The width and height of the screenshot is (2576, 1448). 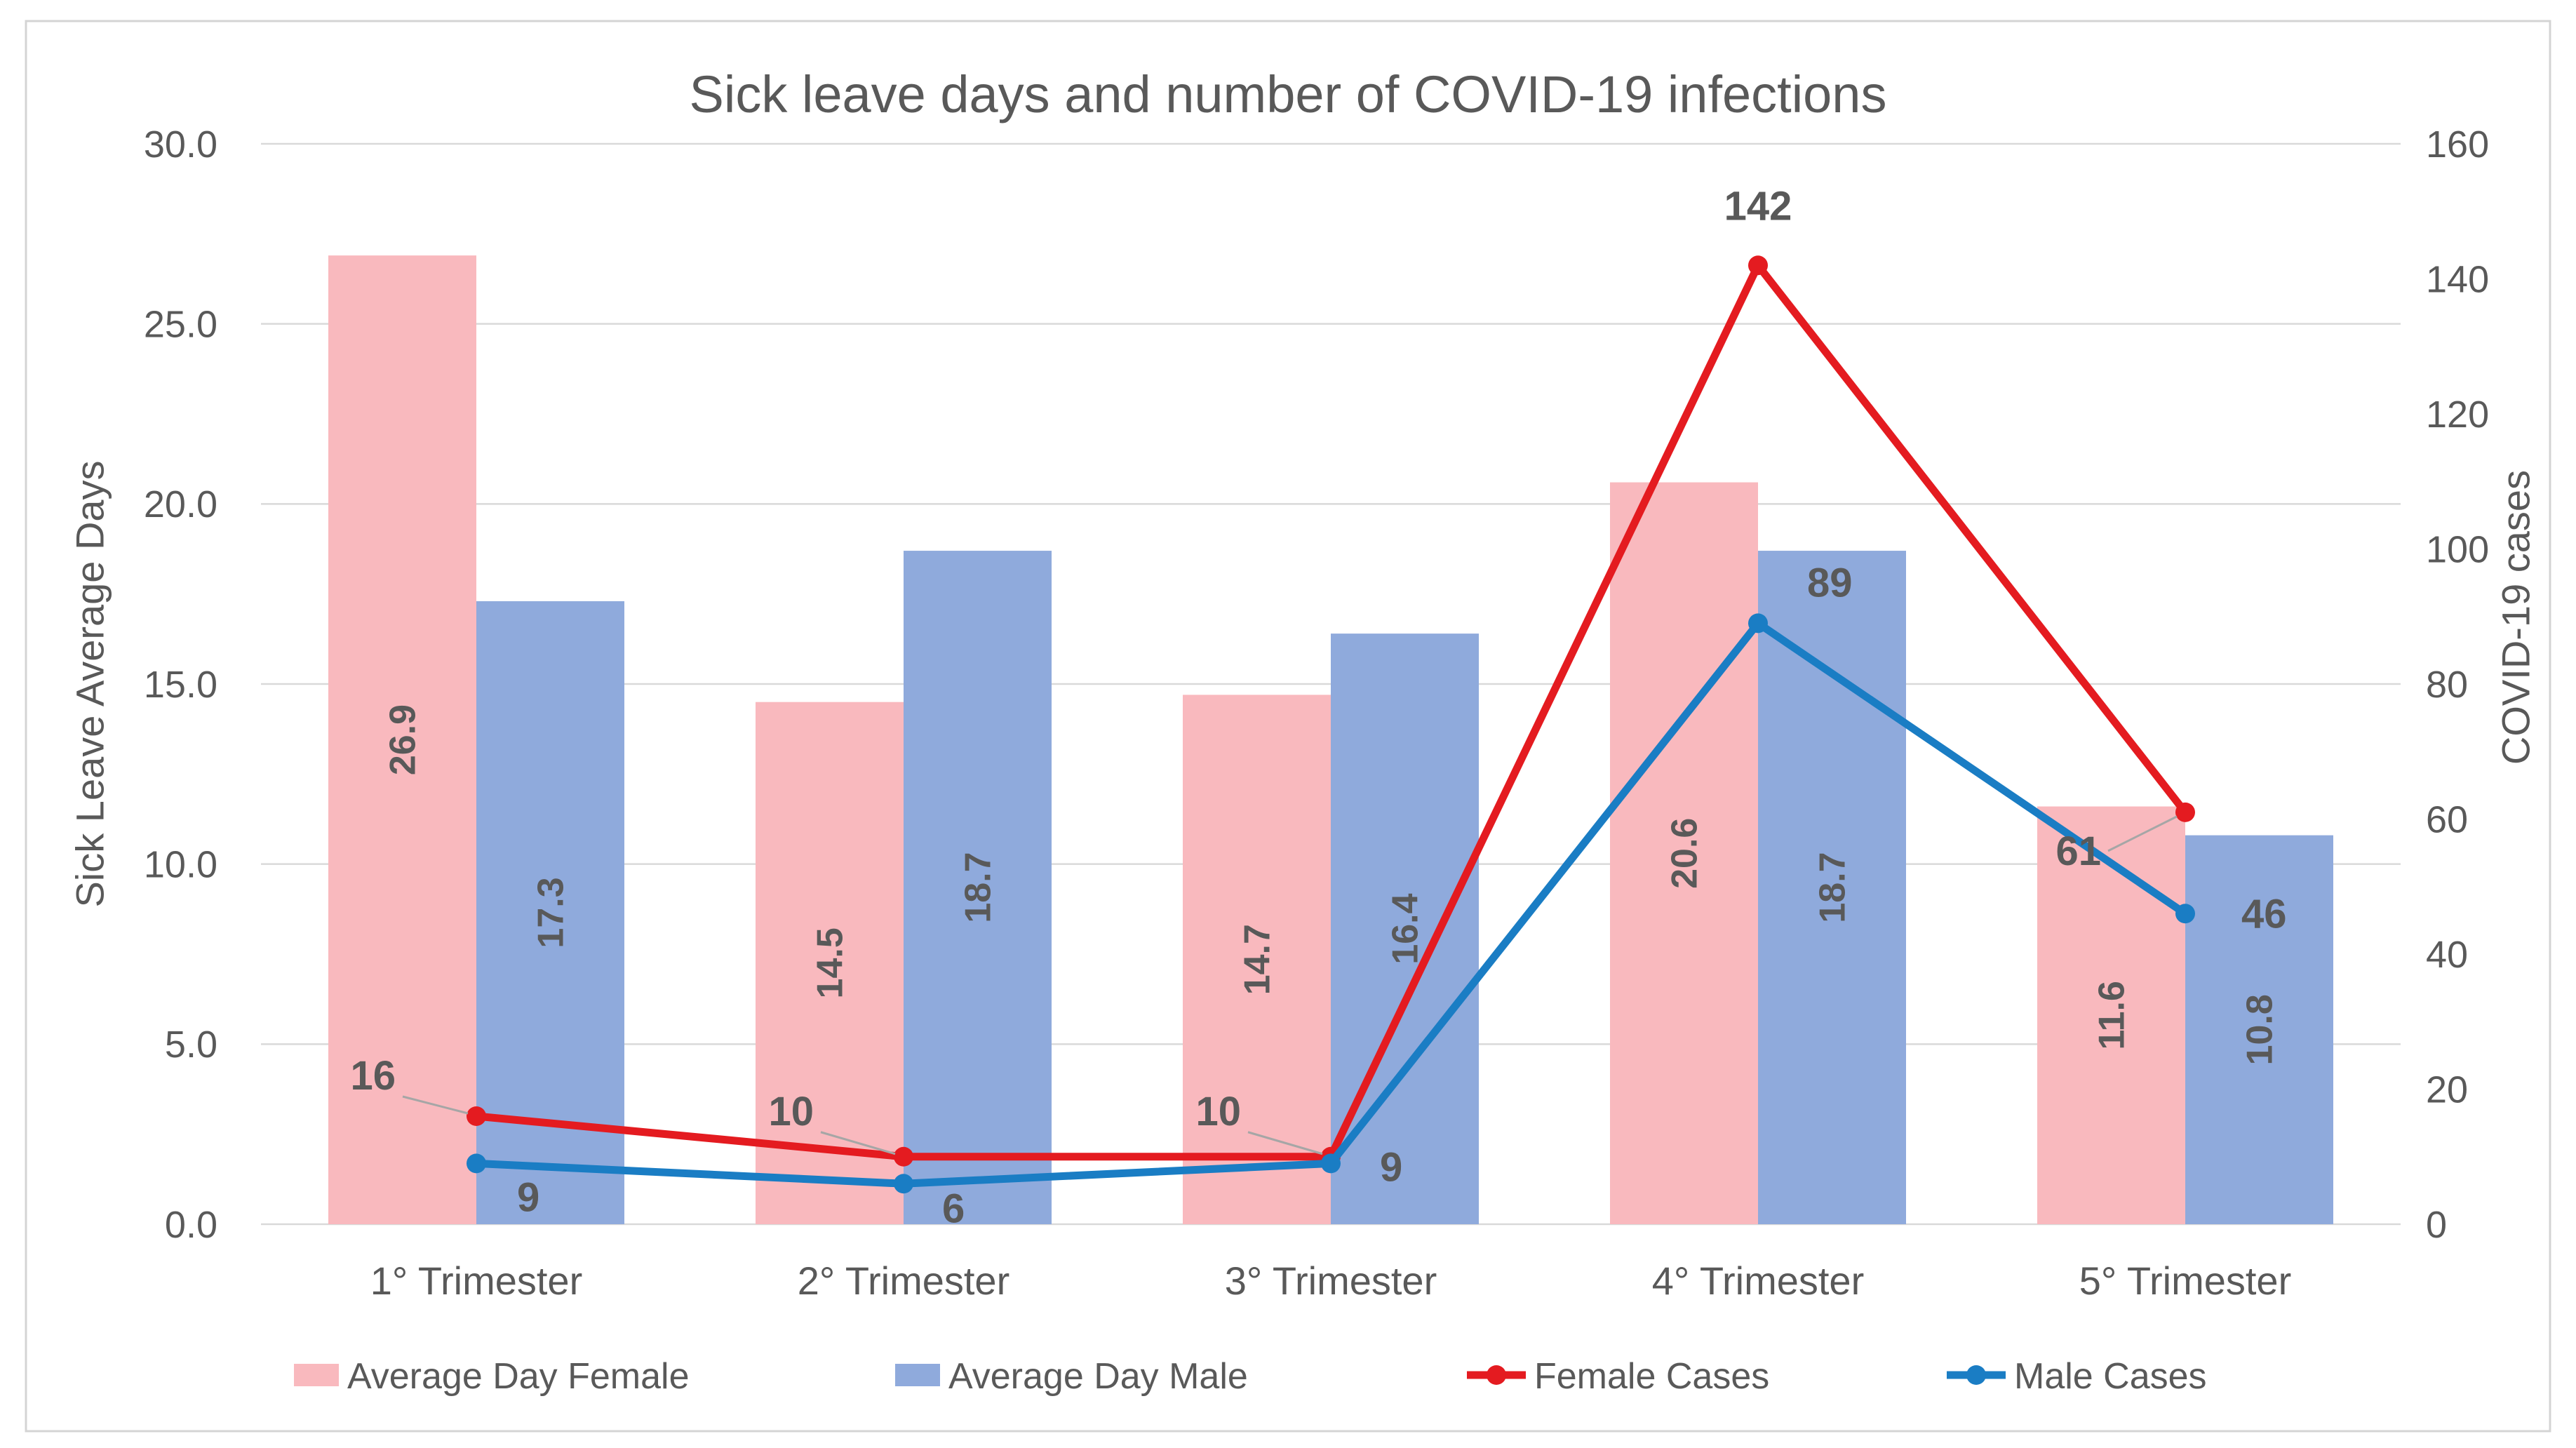 What do you see at coordinates (181, 325) in the screenshot?
I see `left-axis-tick-label: 25.0` at bounding box center [181, 325].